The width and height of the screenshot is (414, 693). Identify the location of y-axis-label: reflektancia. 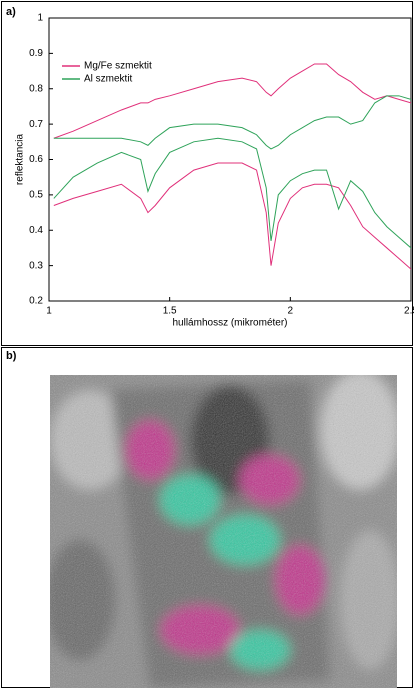
(20, 159).